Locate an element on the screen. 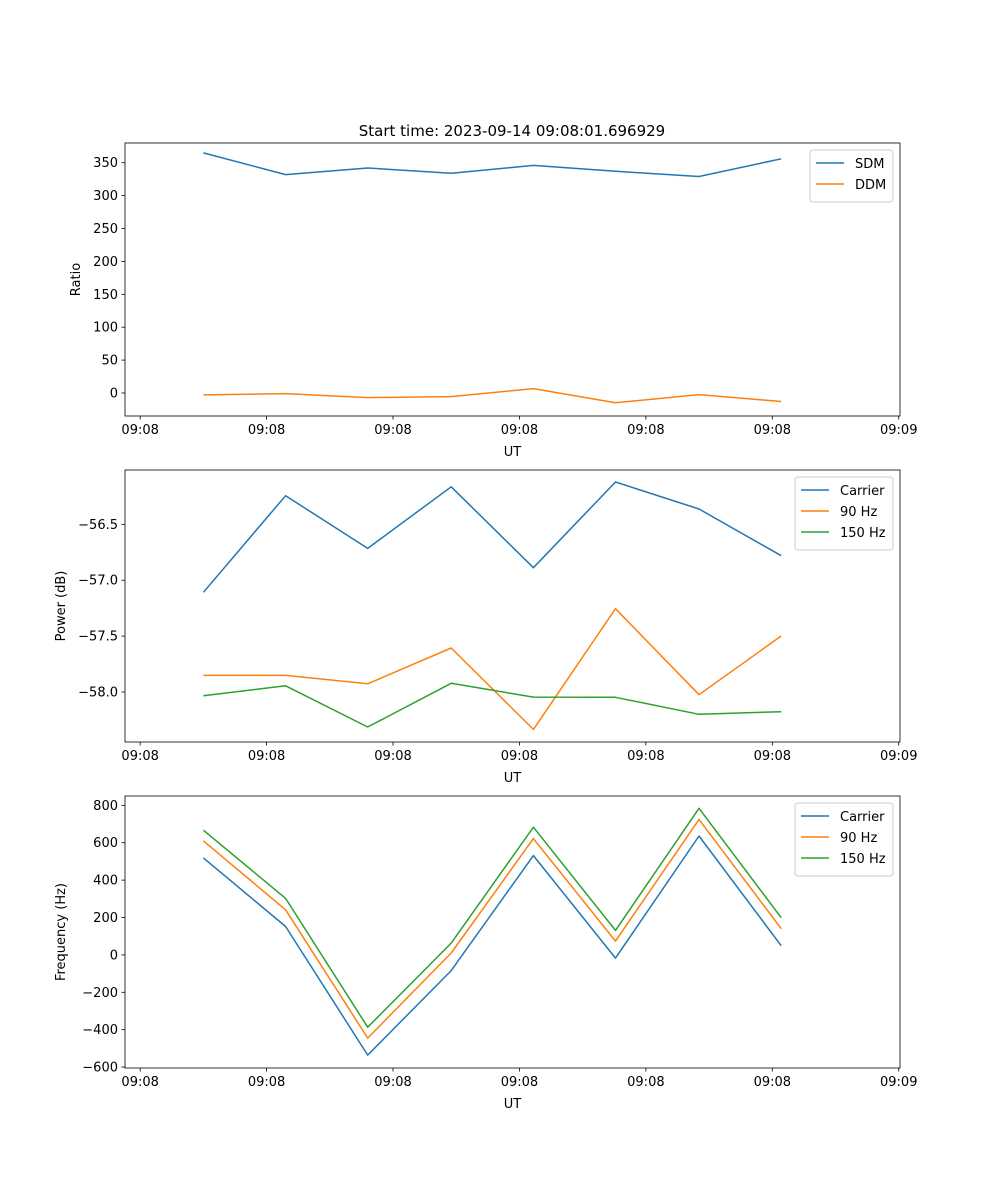 This screenshot has width=1000, height=1200. y-tick-label: 300 is located at coordinates (105, 196).